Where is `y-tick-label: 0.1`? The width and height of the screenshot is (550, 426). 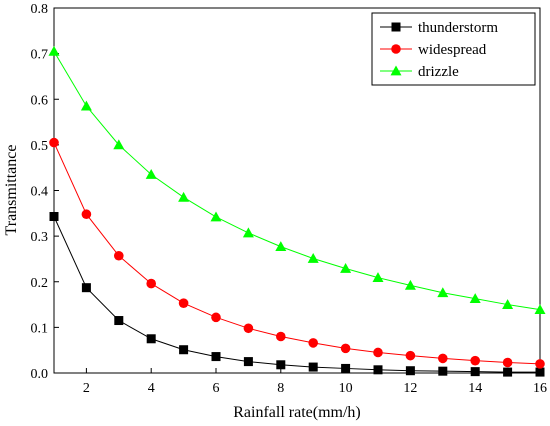 y-tick-label: 0.1 is located at coordinates (40, 328).